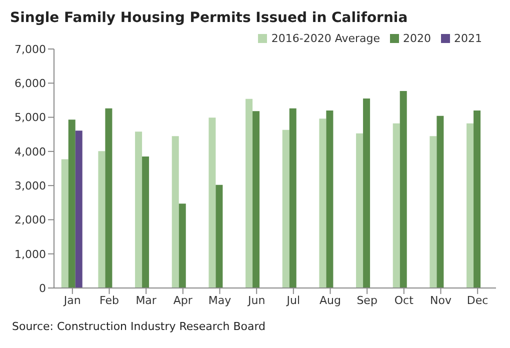 The width and height of the screenshot is (510, 348). I want to click on y-tick-label: 6,000, so click(30, 83).